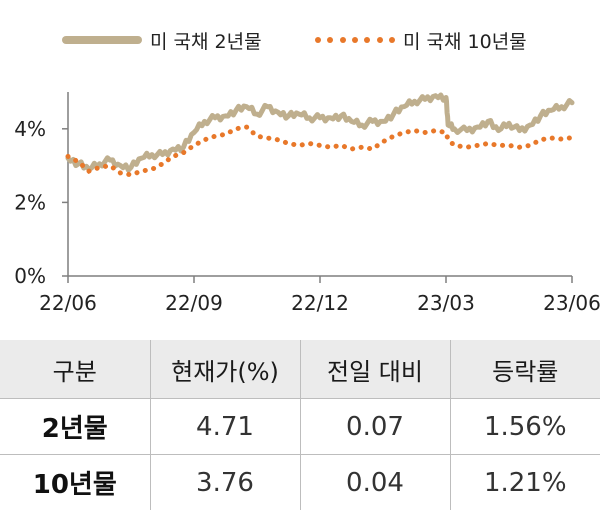  Describe the element at coordinates (375, 482) in the screenshot. I see `table-cell: 0.04` at that location.